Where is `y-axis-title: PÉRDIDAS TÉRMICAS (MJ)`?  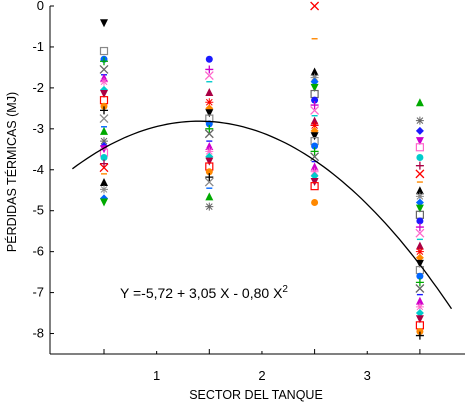
y-axis-title: PÉRDIDAS TÉRMICAS (MJ) is located at coordinates (11, 172).